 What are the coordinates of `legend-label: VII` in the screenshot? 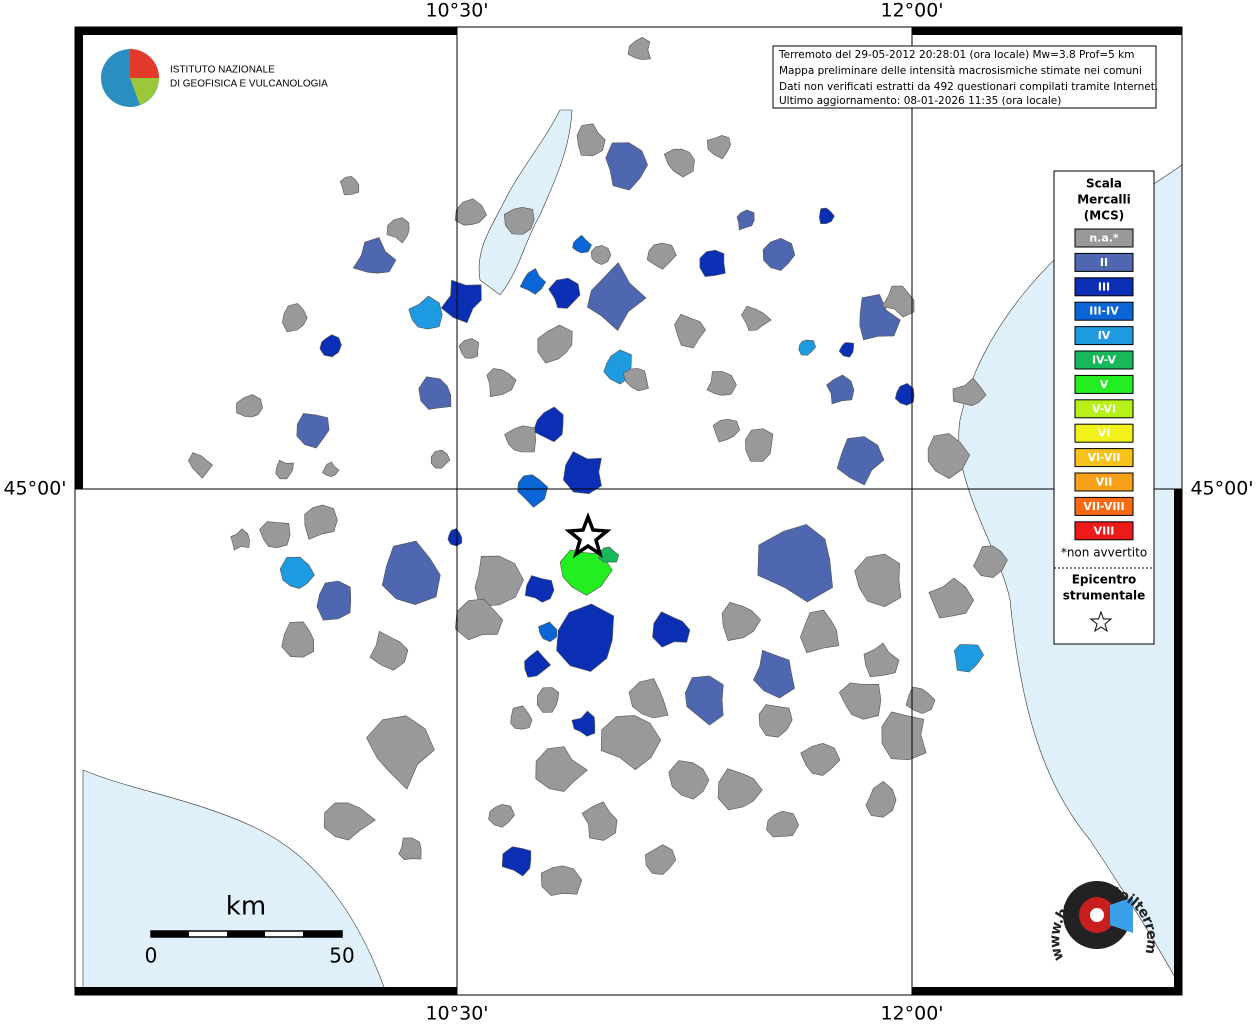 It's located at (1104, 482).